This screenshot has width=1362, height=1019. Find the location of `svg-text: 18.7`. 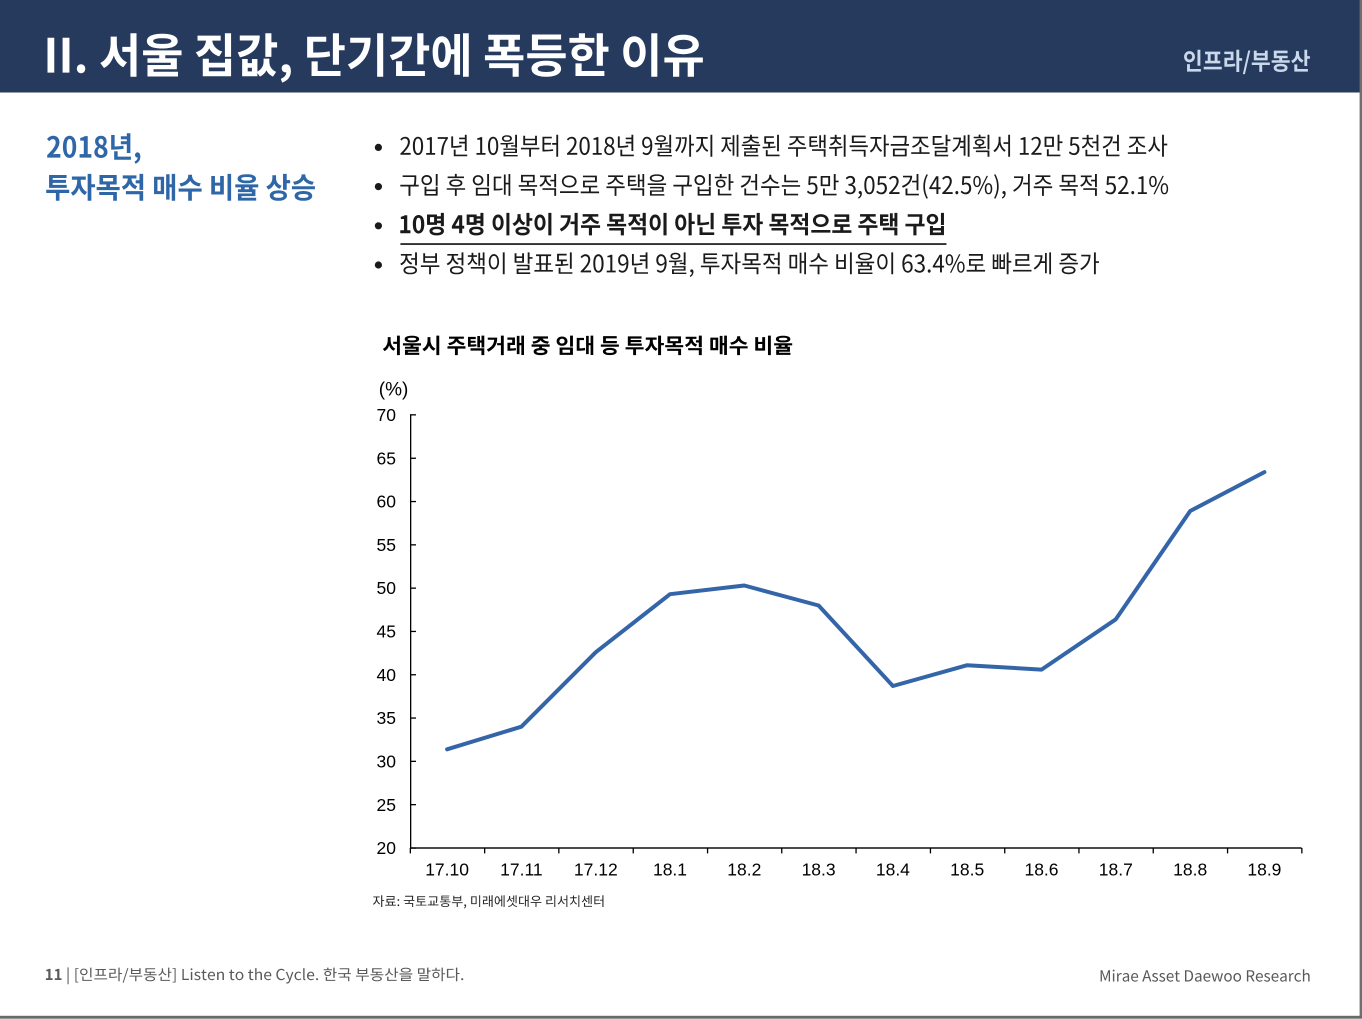

svg-text: 18.7 is located at coordinates (1116, 870).